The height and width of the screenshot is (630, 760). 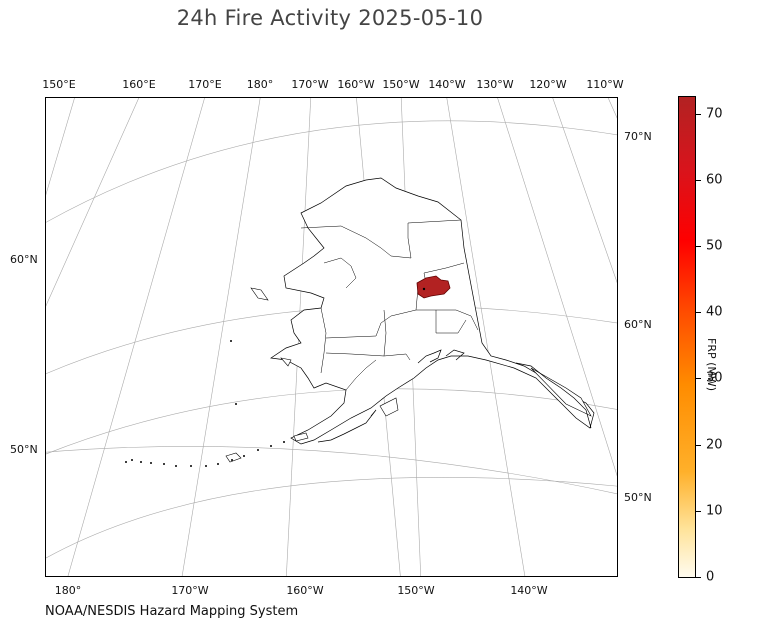 What do you see at coordinates (447, 84) in the screenshot?
I see `top-lon-label: 140°W` at bounding box center [447, 84].